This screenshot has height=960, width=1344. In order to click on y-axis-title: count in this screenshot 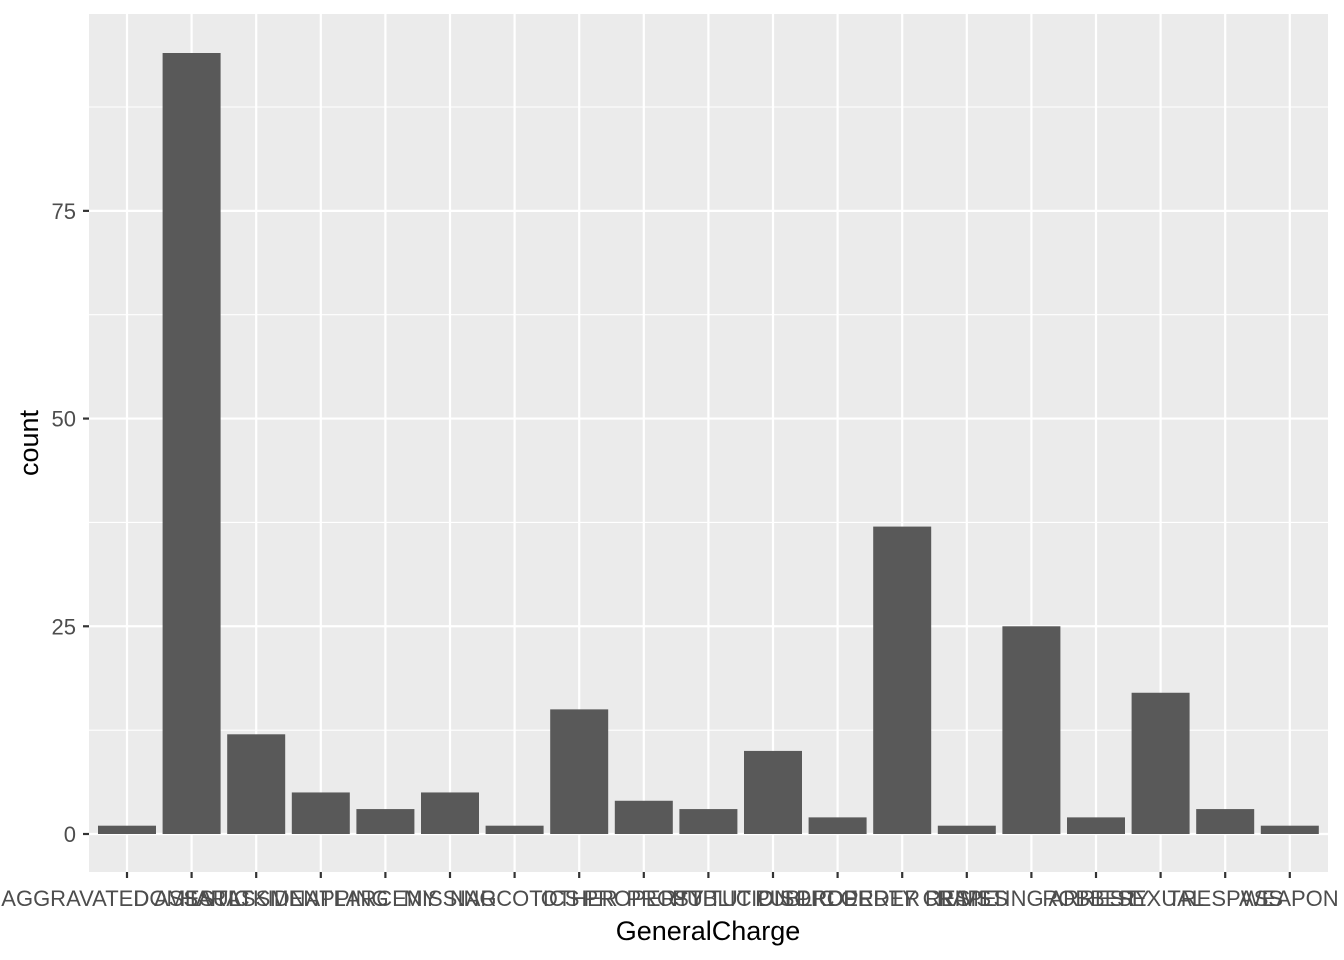, I will do `click(29, 442)`.